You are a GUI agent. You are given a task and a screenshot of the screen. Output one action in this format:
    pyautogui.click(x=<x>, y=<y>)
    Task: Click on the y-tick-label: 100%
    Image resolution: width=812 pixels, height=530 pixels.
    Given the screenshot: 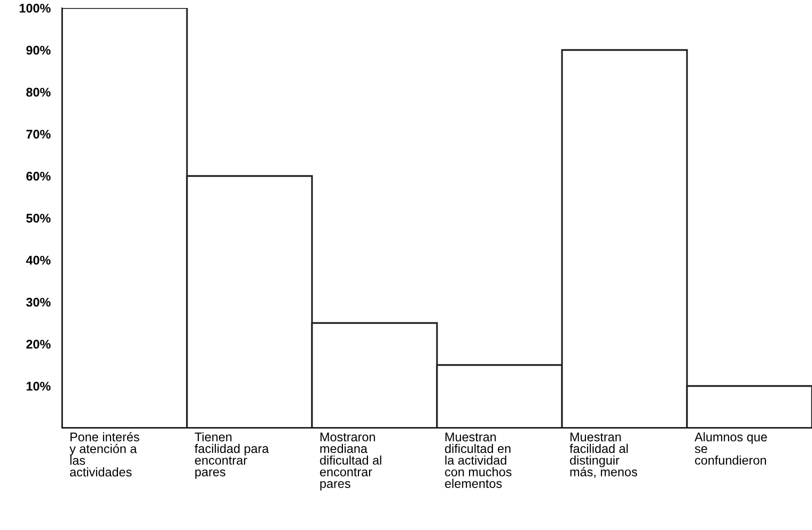 What is the action you would take?
    pyautogui.click(x=35, y=8)
    